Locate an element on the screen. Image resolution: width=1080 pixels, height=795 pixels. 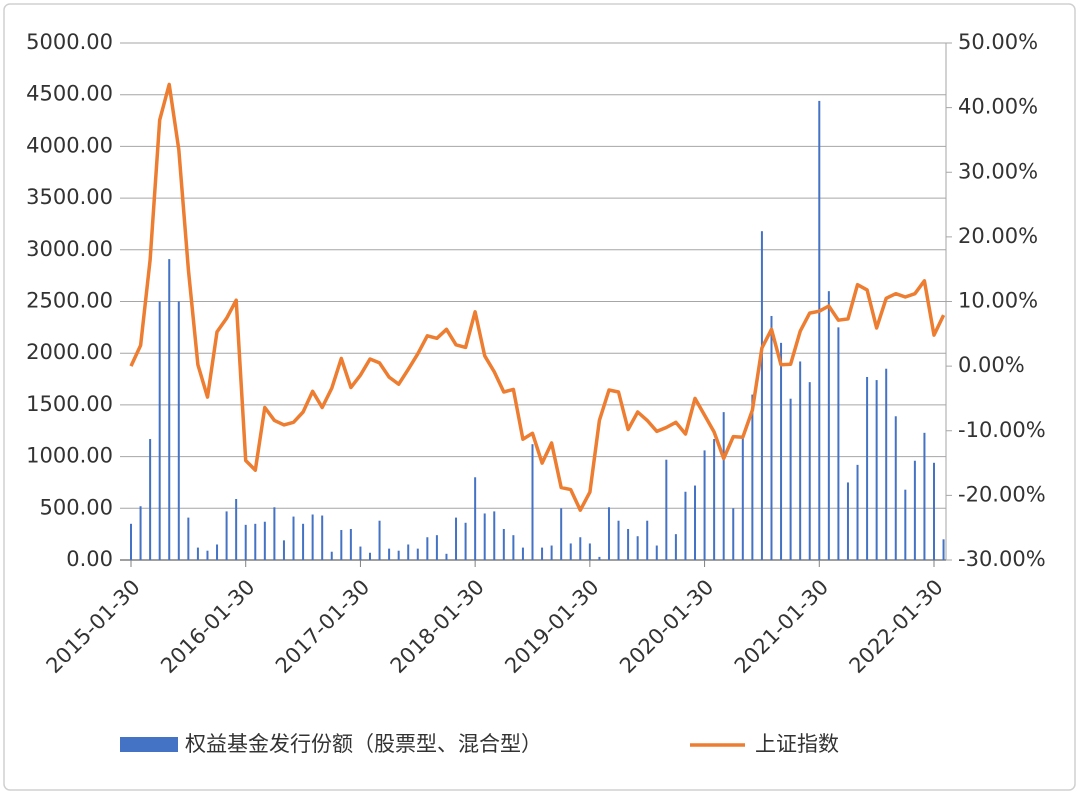
y-tick-label: 2000.00 is located at coordinates (69, 352).